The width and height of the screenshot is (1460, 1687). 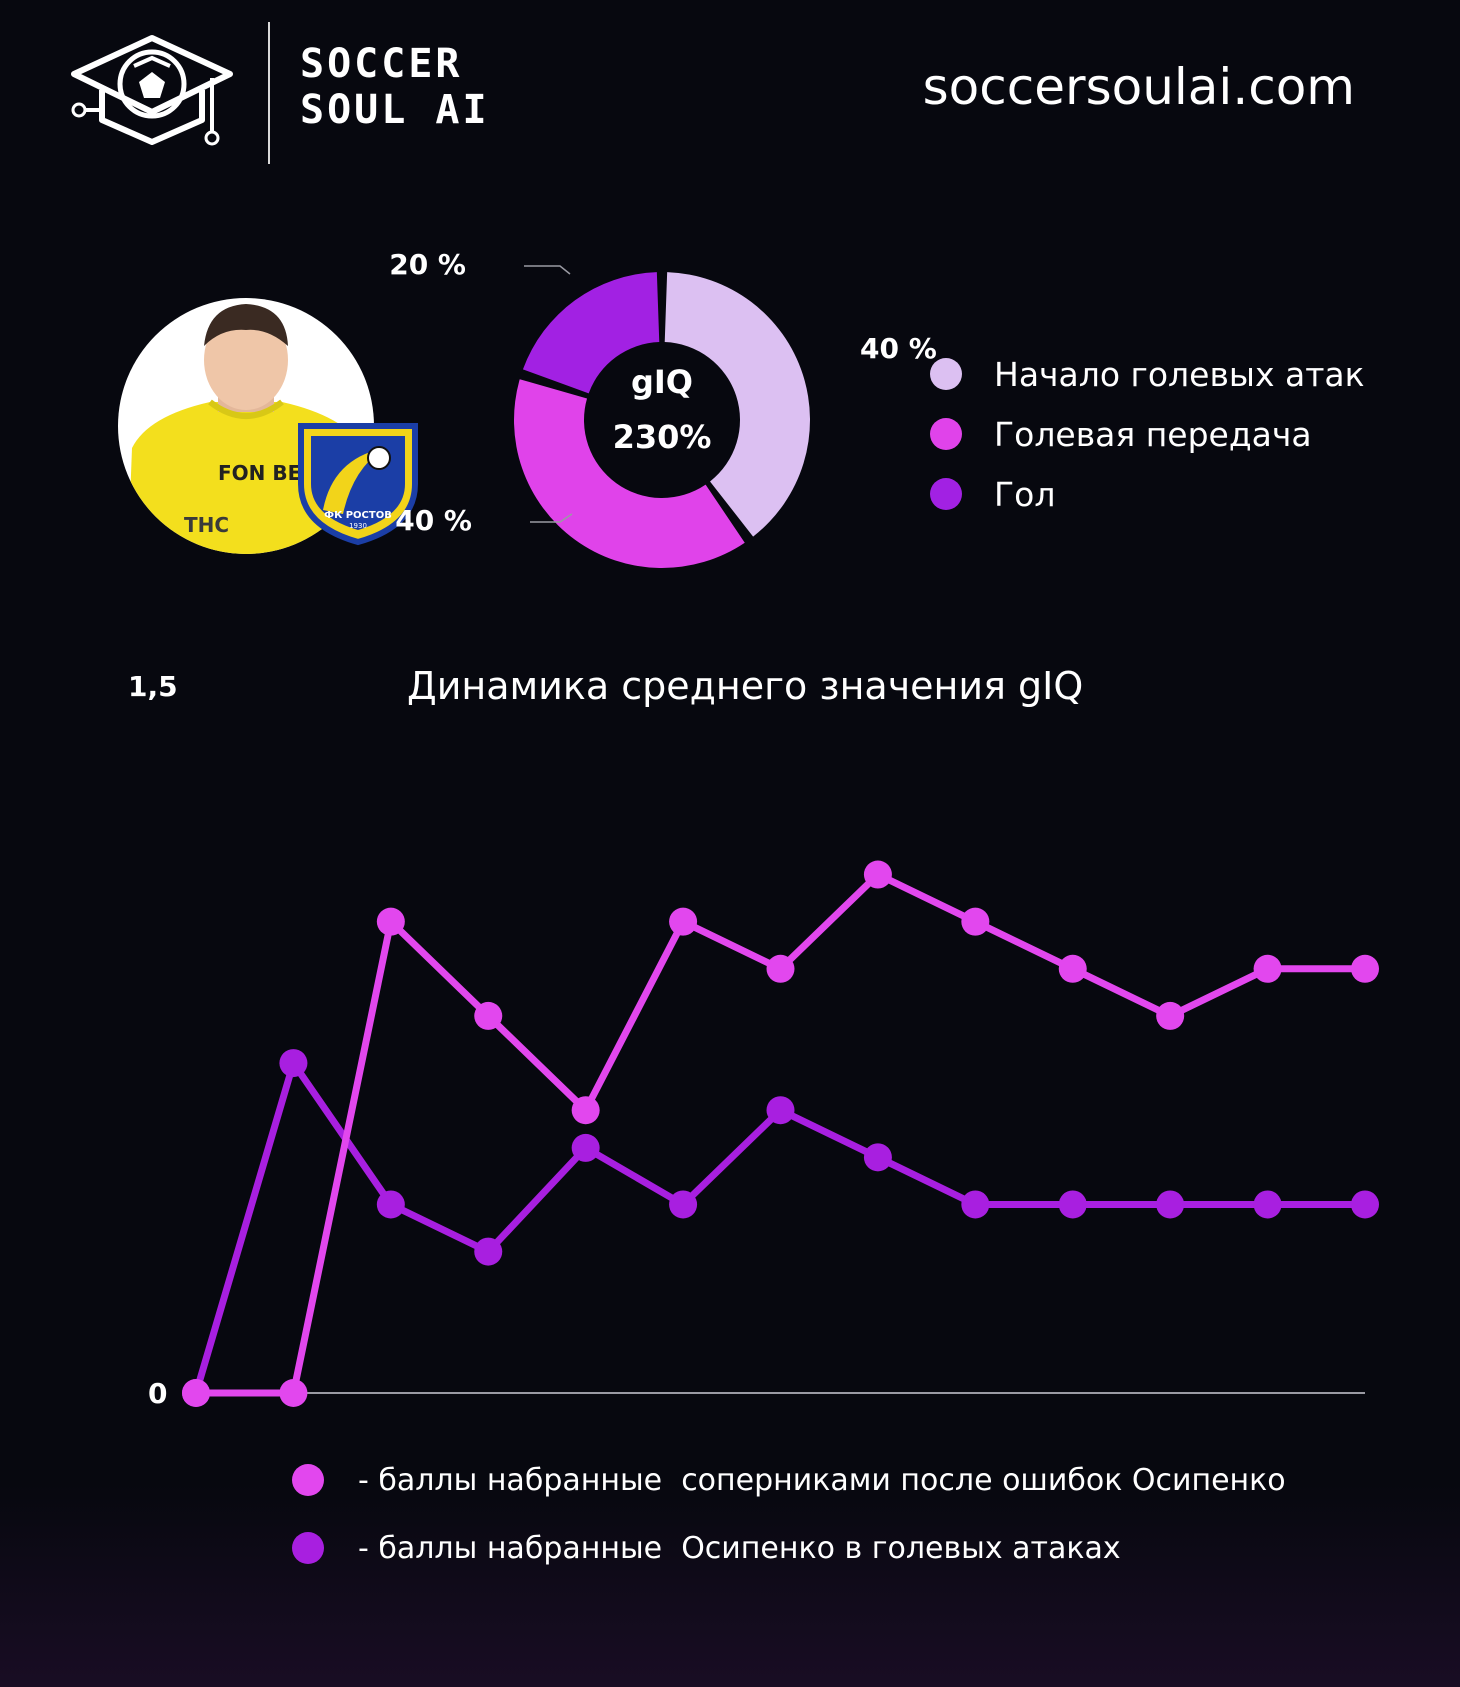 I want to click on donut-center-value: 230%, so click(x=662, y=437).